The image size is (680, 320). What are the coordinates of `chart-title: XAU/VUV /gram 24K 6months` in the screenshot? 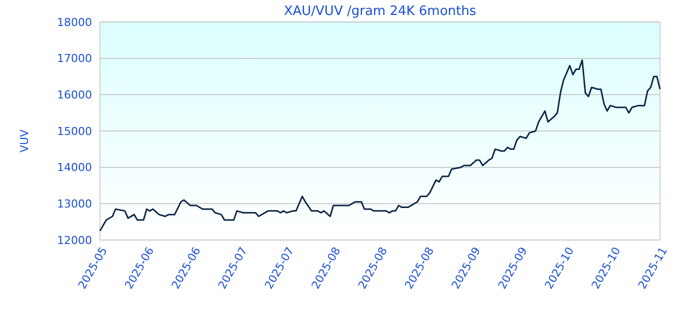 It's located at (380, 11).